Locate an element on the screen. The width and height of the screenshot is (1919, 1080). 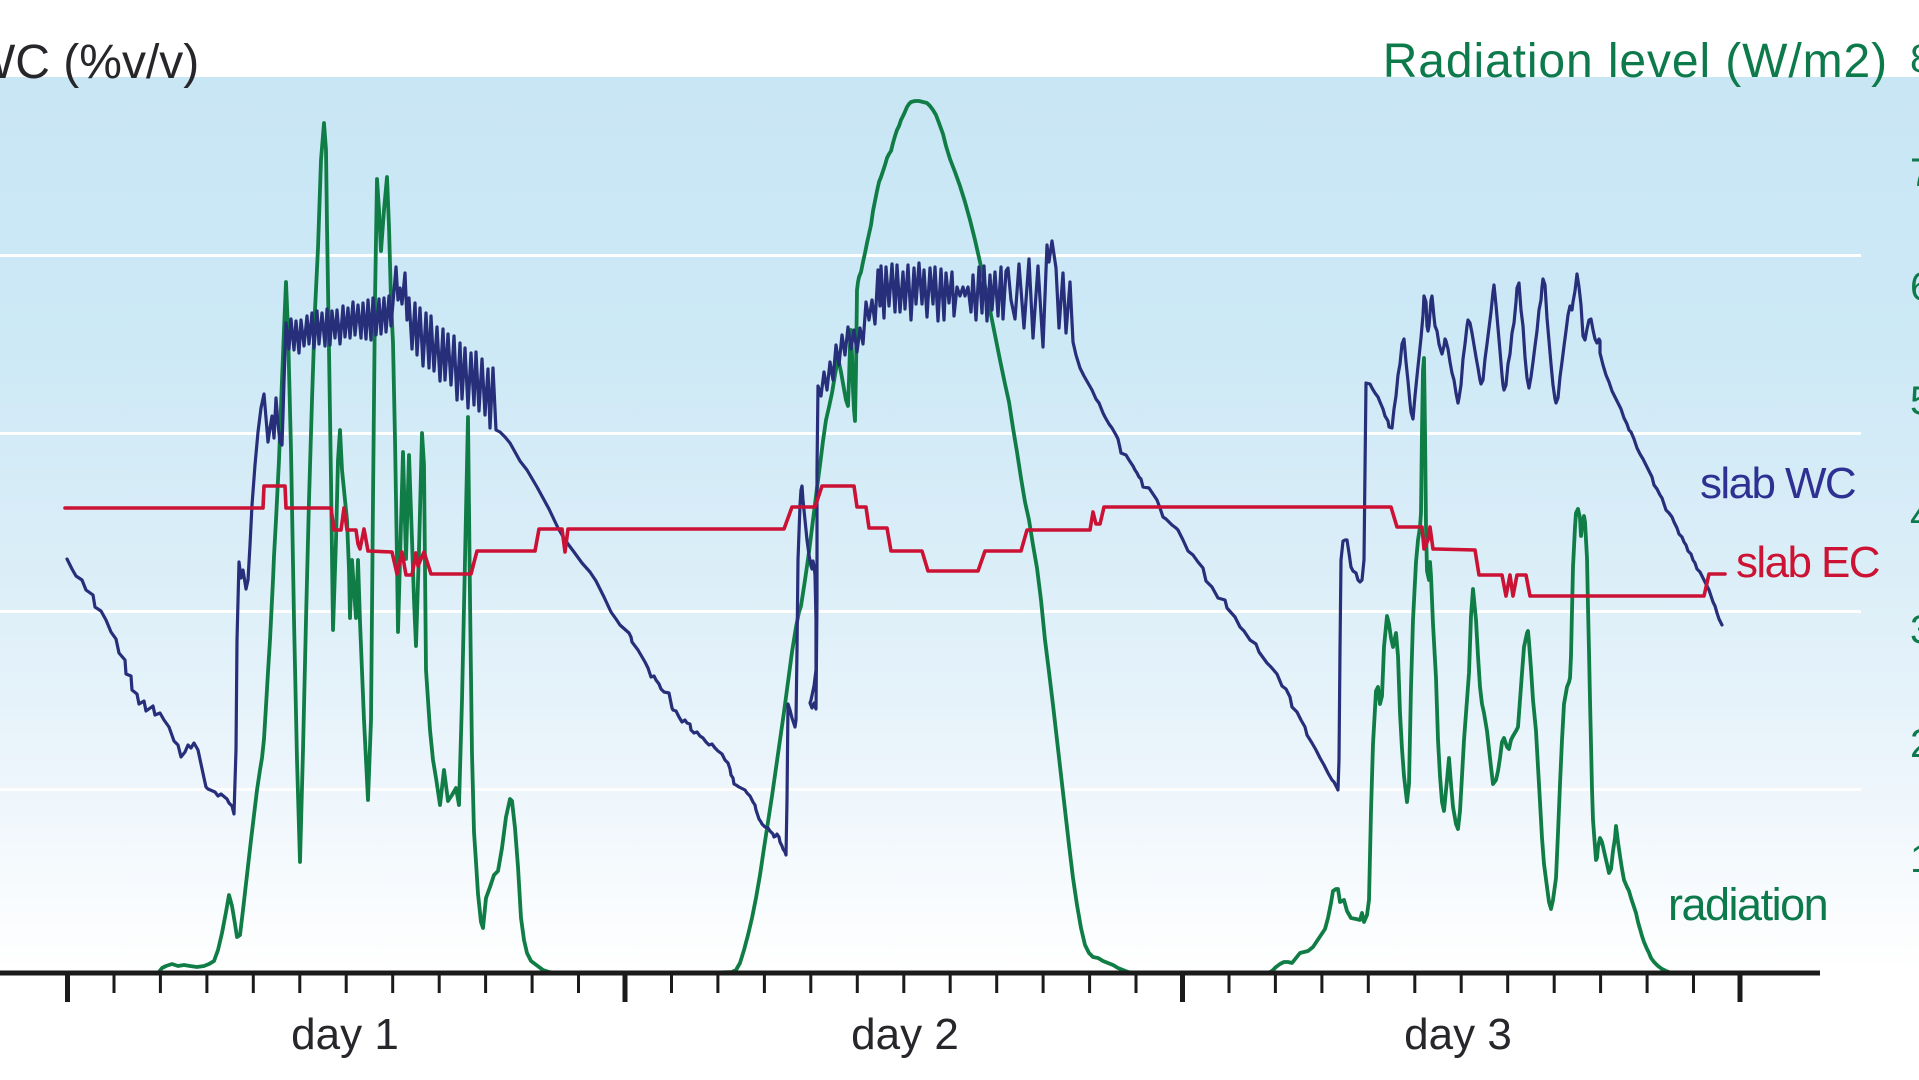
svg-text: Radiation level (W/m2) is located at coordinates (1635, 61).